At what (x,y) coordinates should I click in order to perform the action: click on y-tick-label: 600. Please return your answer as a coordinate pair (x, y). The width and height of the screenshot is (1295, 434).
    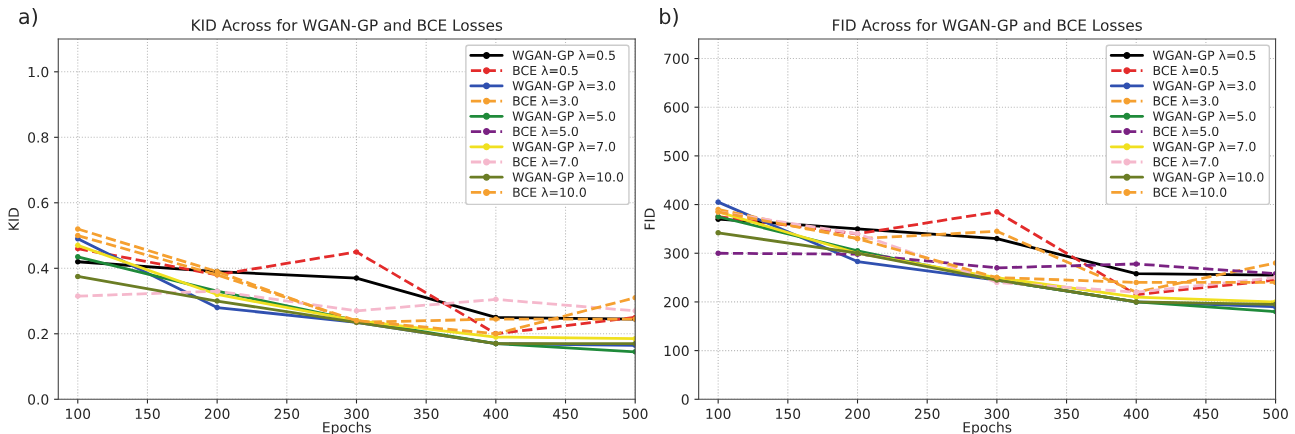
    Looking at the image, I should click on (676, 107).